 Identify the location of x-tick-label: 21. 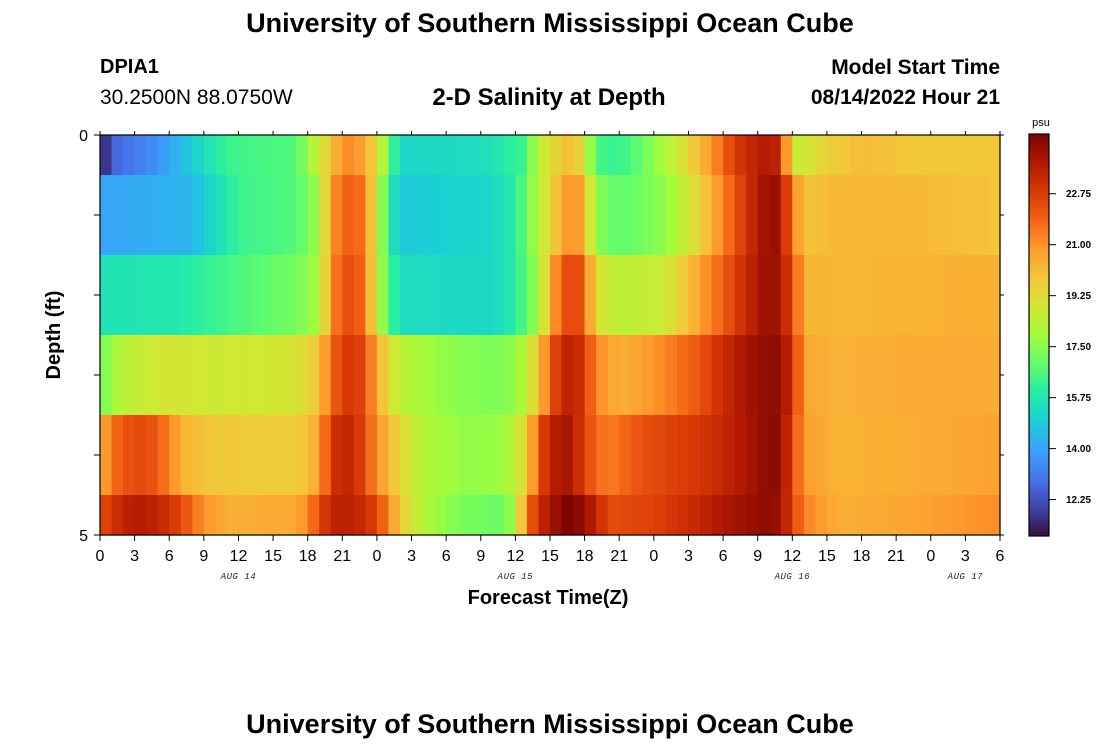
(342, 556).